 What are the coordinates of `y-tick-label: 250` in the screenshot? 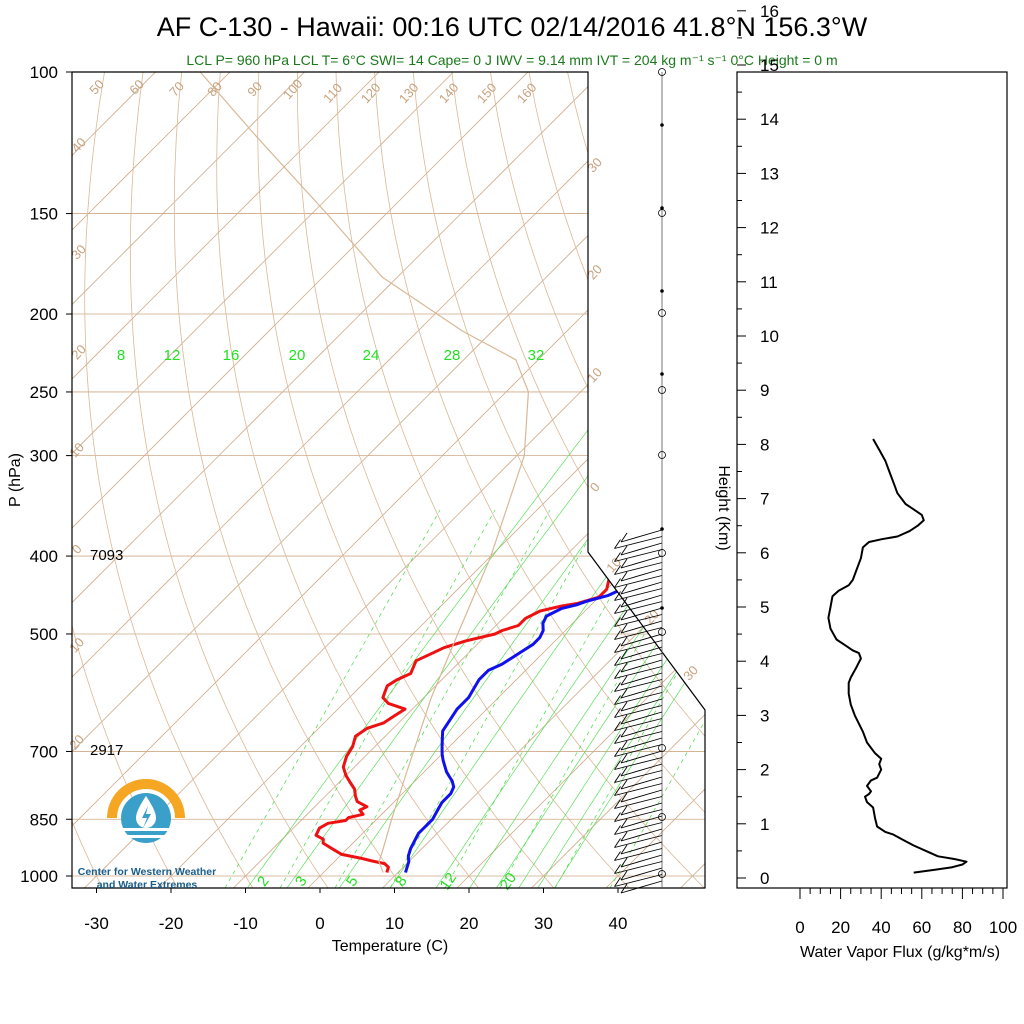 It's located at (44, 392).